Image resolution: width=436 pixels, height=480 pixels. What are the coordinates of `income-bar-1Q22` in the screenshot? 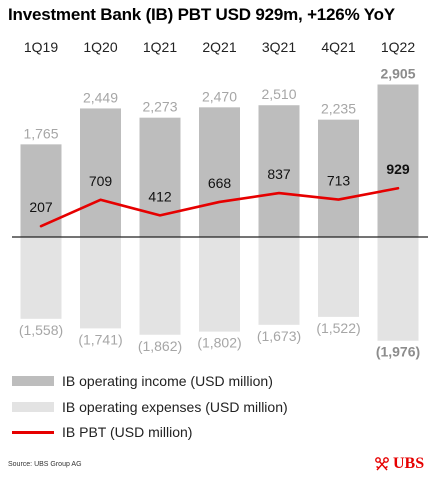 It's located at (398, 160).